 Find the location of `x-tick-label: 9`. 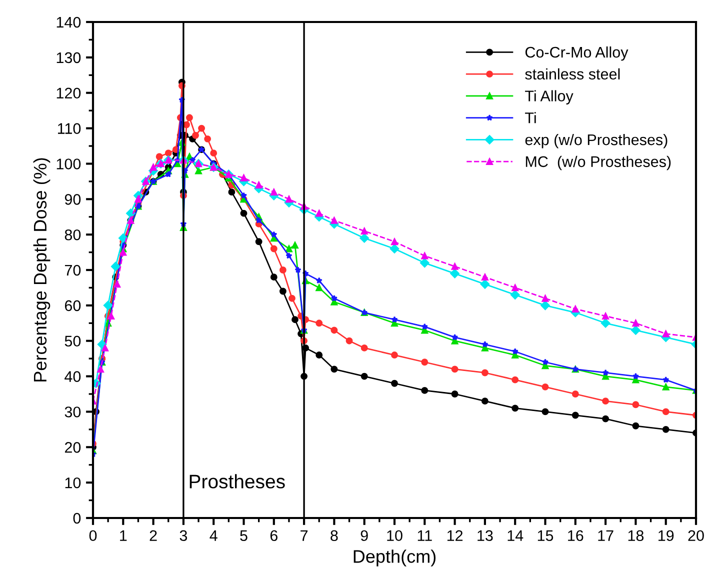

x-tick-label: 9 is located at coordinates (364, 536).